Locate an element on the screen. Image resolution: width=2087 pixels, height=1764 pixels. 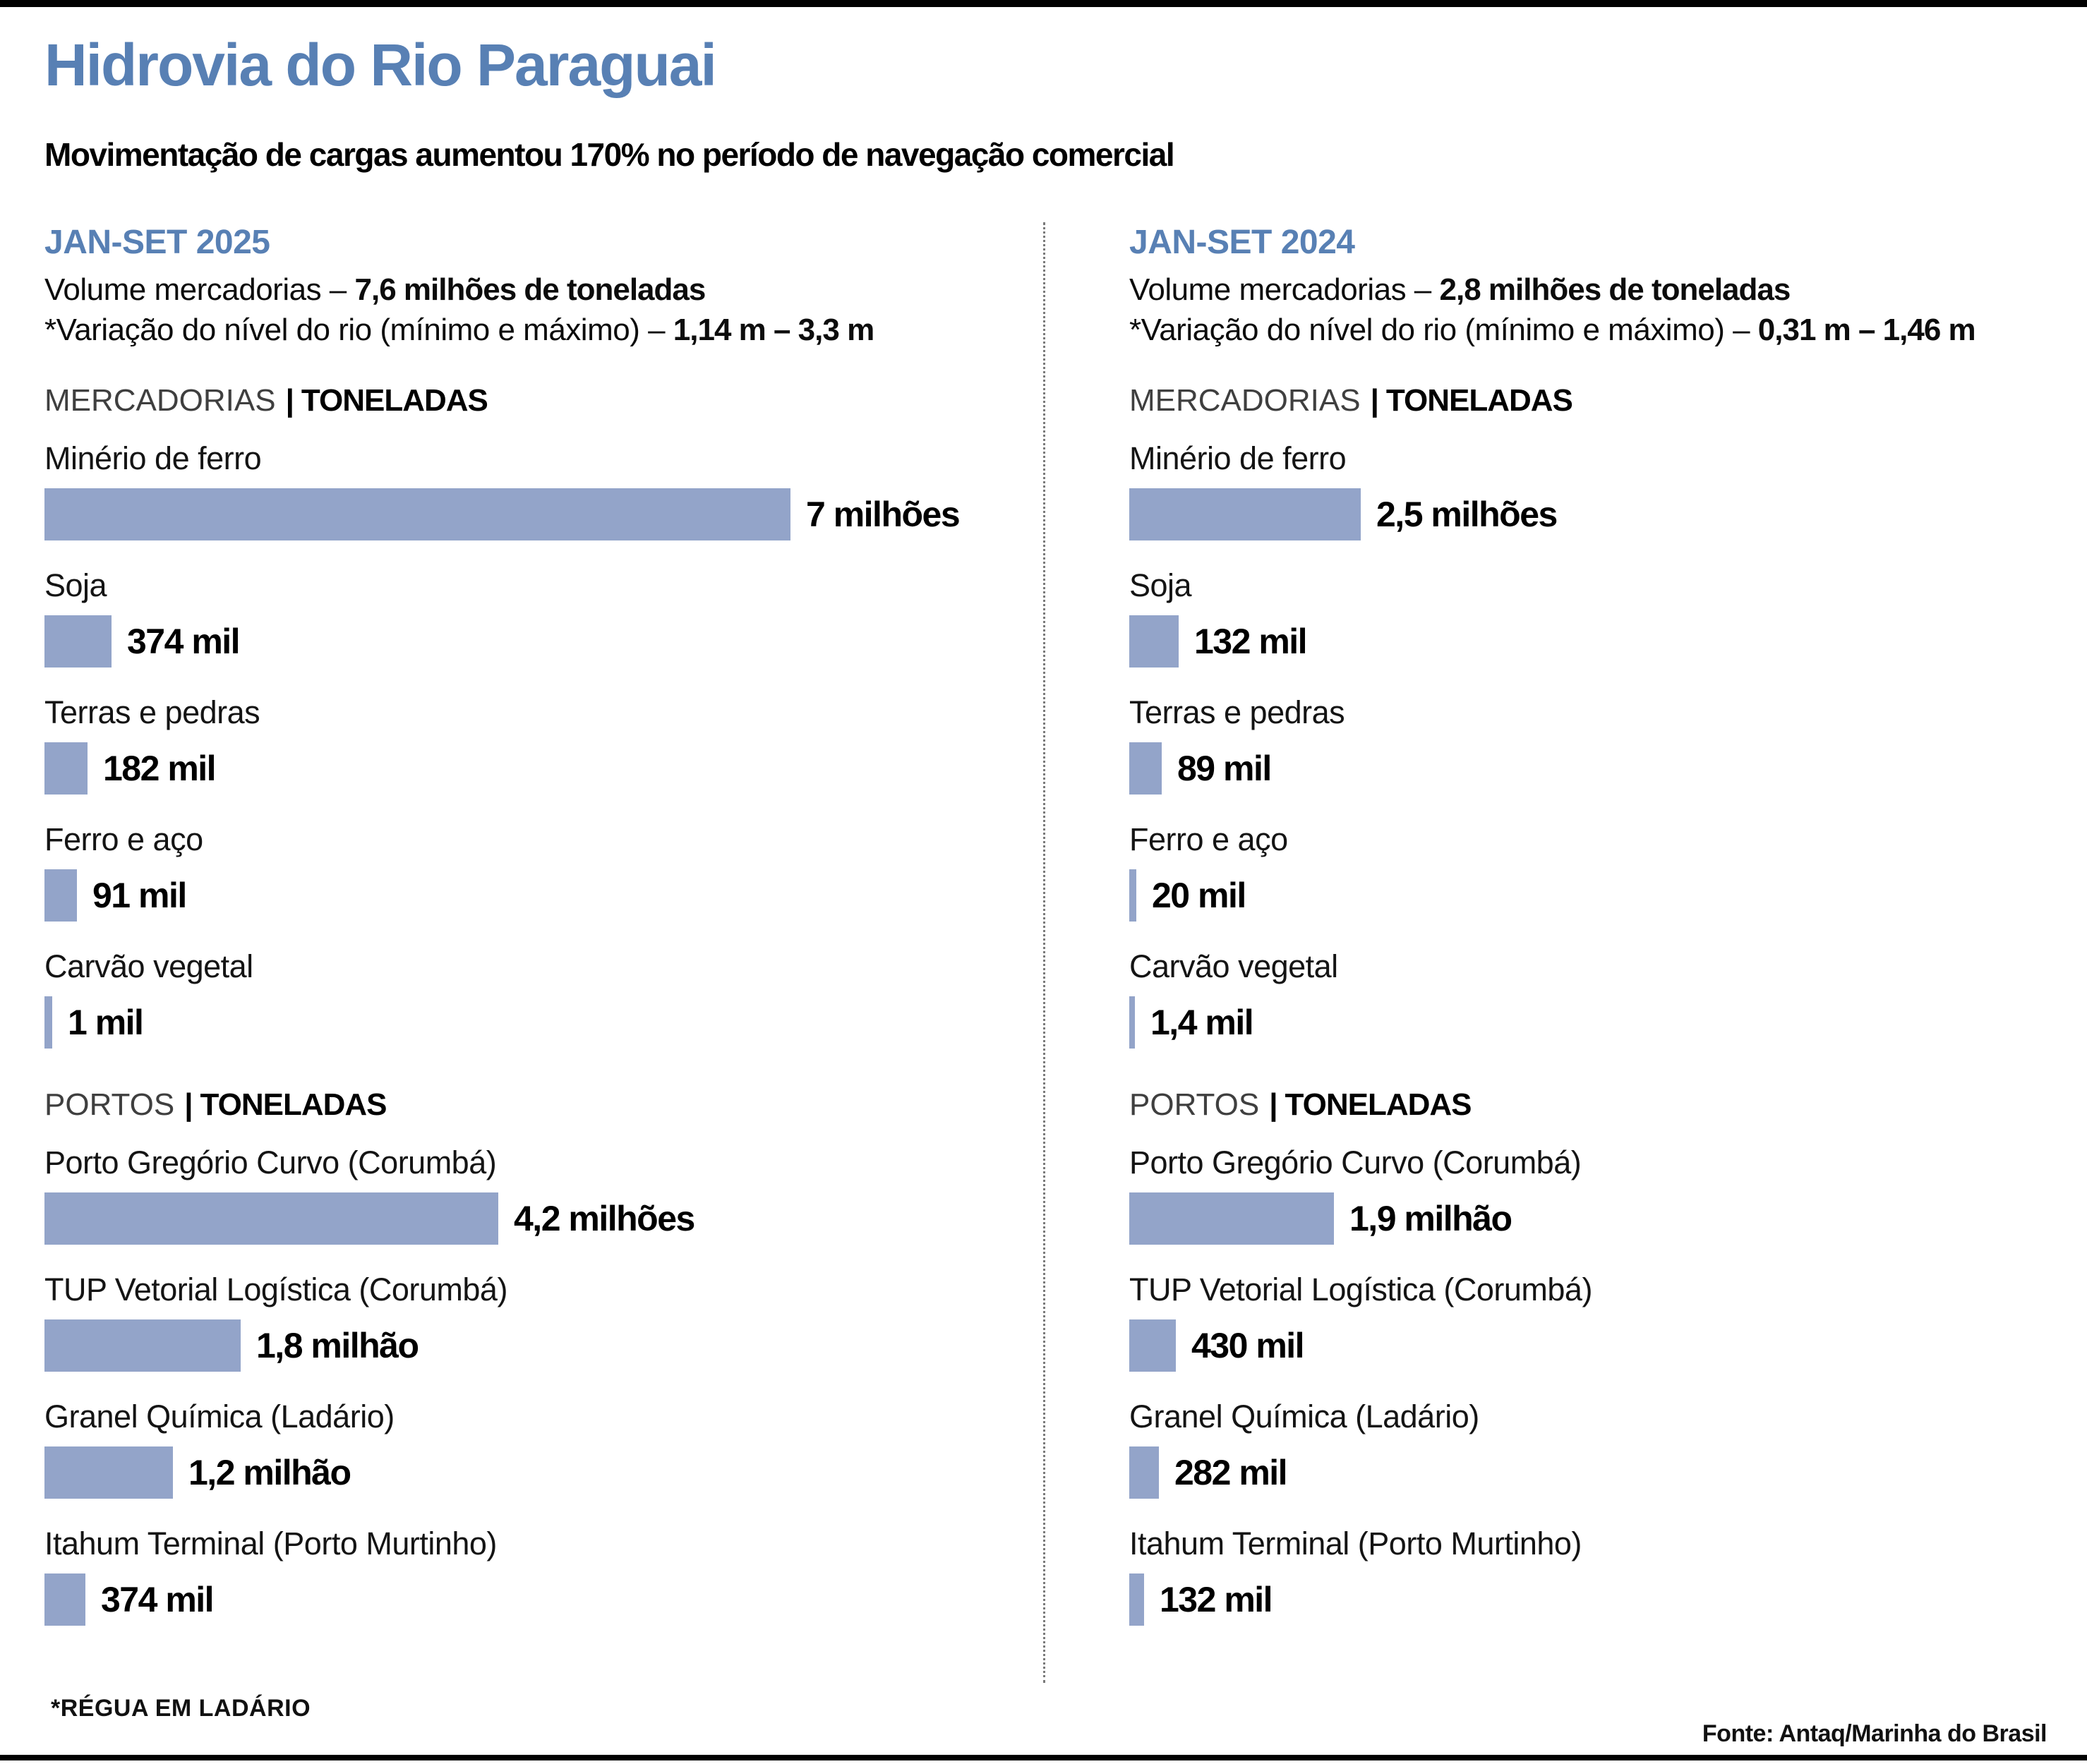
chart-row: Granel Química (Ladário) 1,2 milhão is located at coordinates (538, 1448).